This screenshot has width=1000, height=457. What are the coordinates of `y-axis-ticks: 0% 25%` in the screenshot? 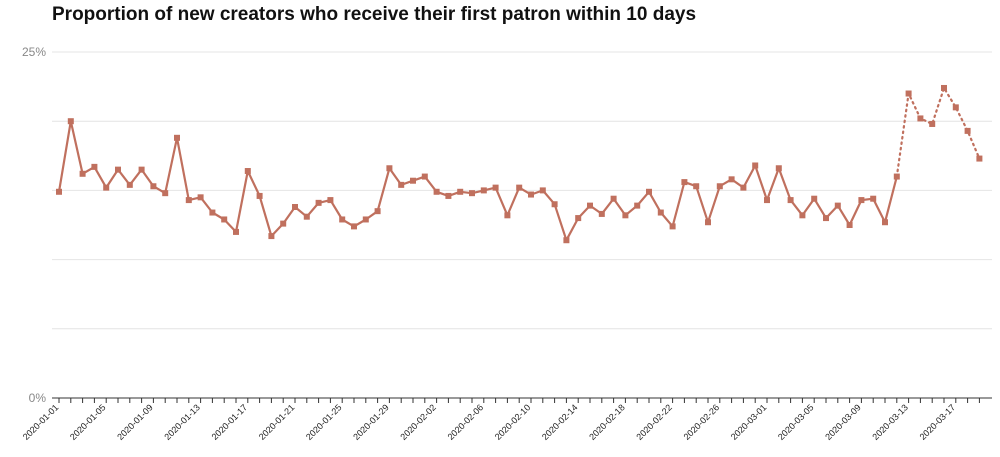 It's located at (34, 225).